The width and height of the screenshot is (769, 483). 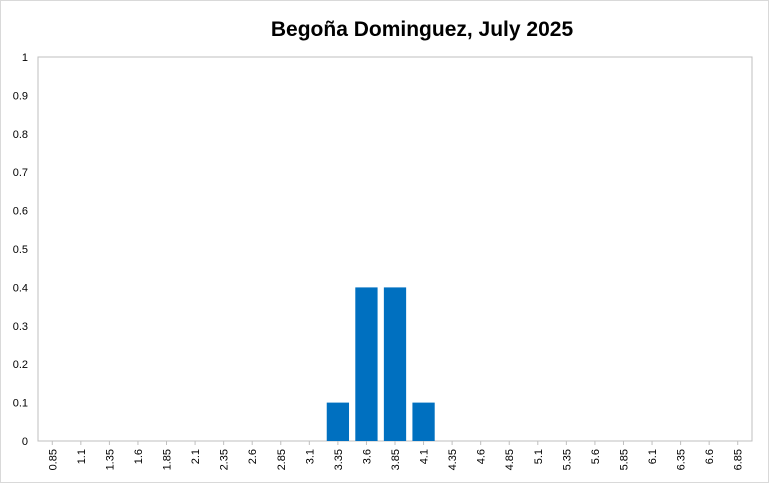 I want to click on x-tick-label: 1.35, so click(x=110, y=459).